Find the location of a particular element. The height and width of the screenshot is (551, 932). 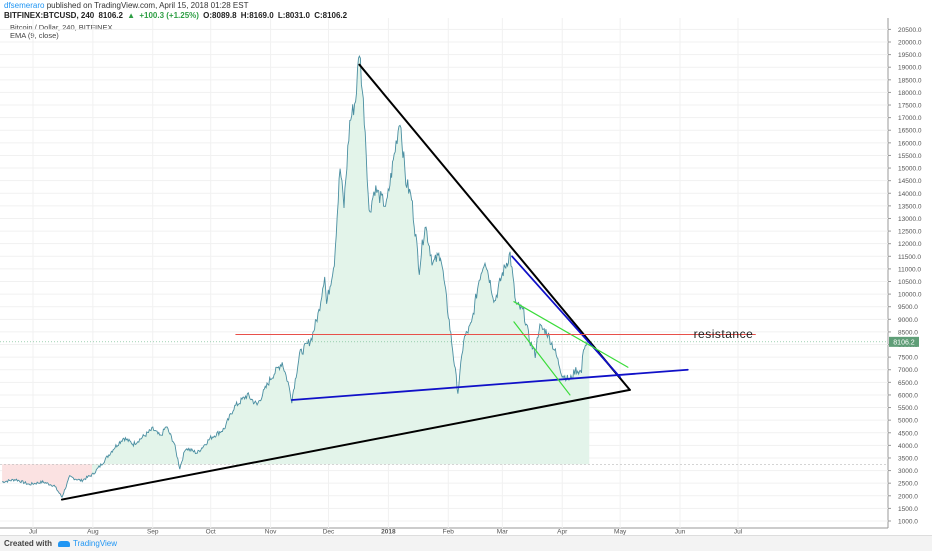

y-tick-label: 2500.0 is located at coordinates (908, 484).